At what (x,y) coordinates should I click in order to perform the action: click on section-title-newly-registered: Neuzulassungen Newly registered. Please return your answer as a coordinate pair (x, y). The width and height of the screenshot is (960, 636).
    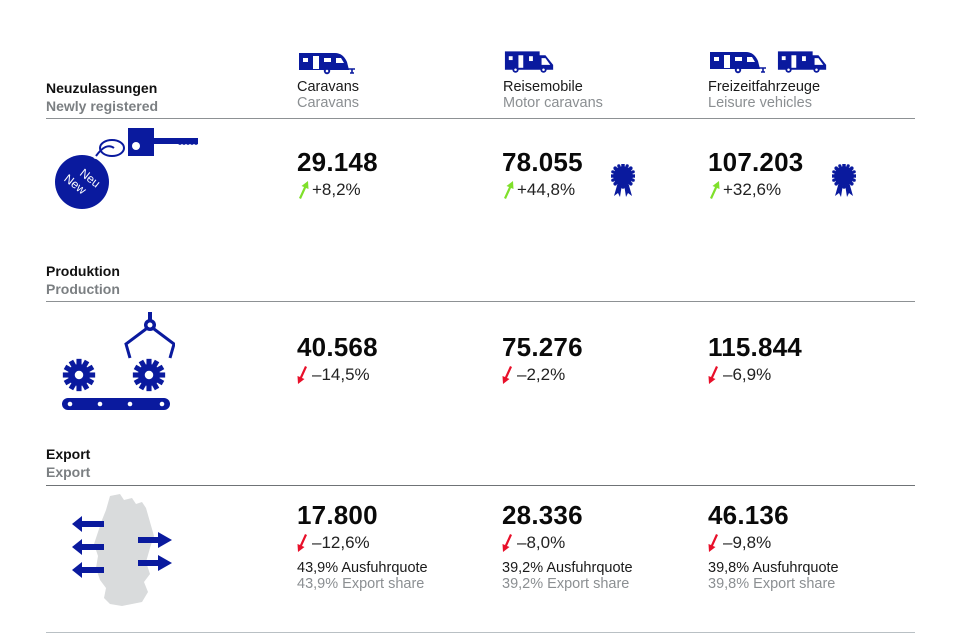
    Looking at the image, I should click on (102, 97).